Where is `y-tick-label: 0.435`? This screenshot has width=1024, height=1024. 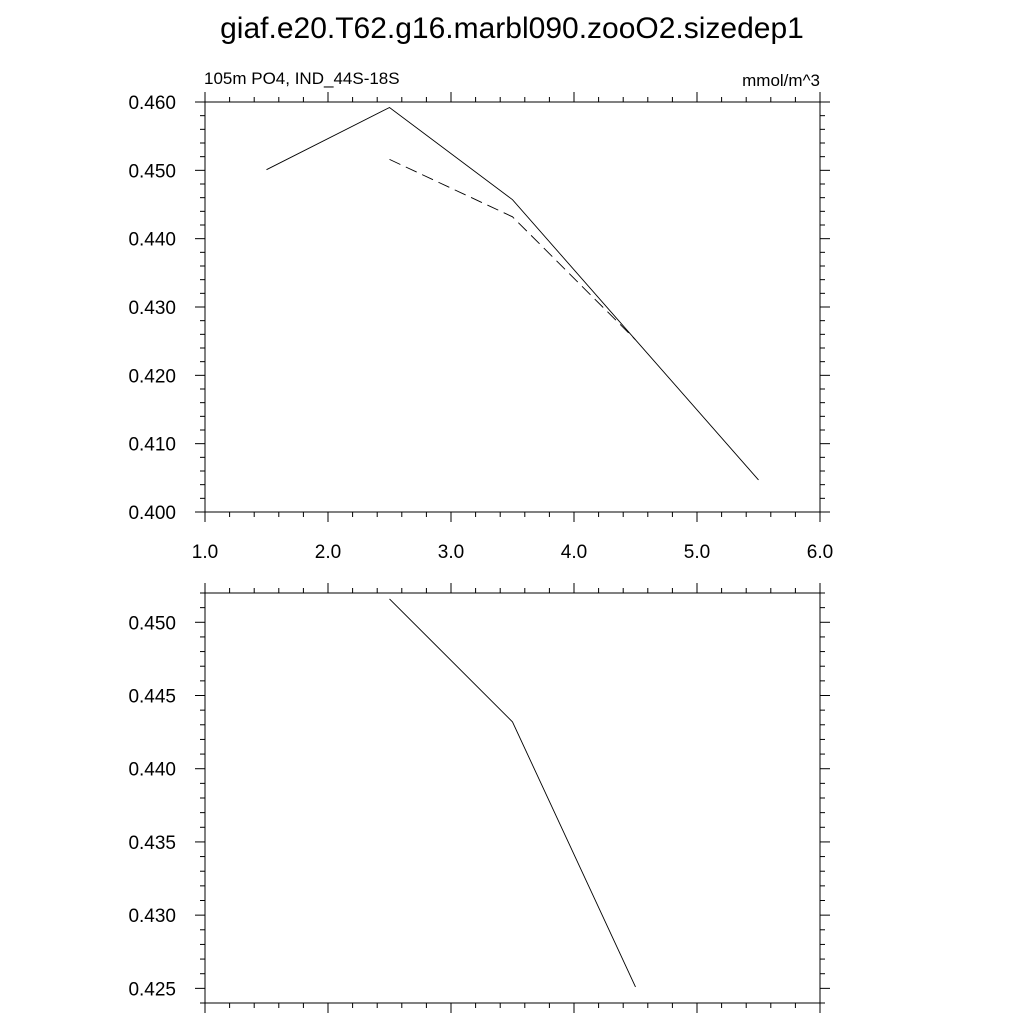 y-tick-label: 0.435 is located at coordinates (152, 843).